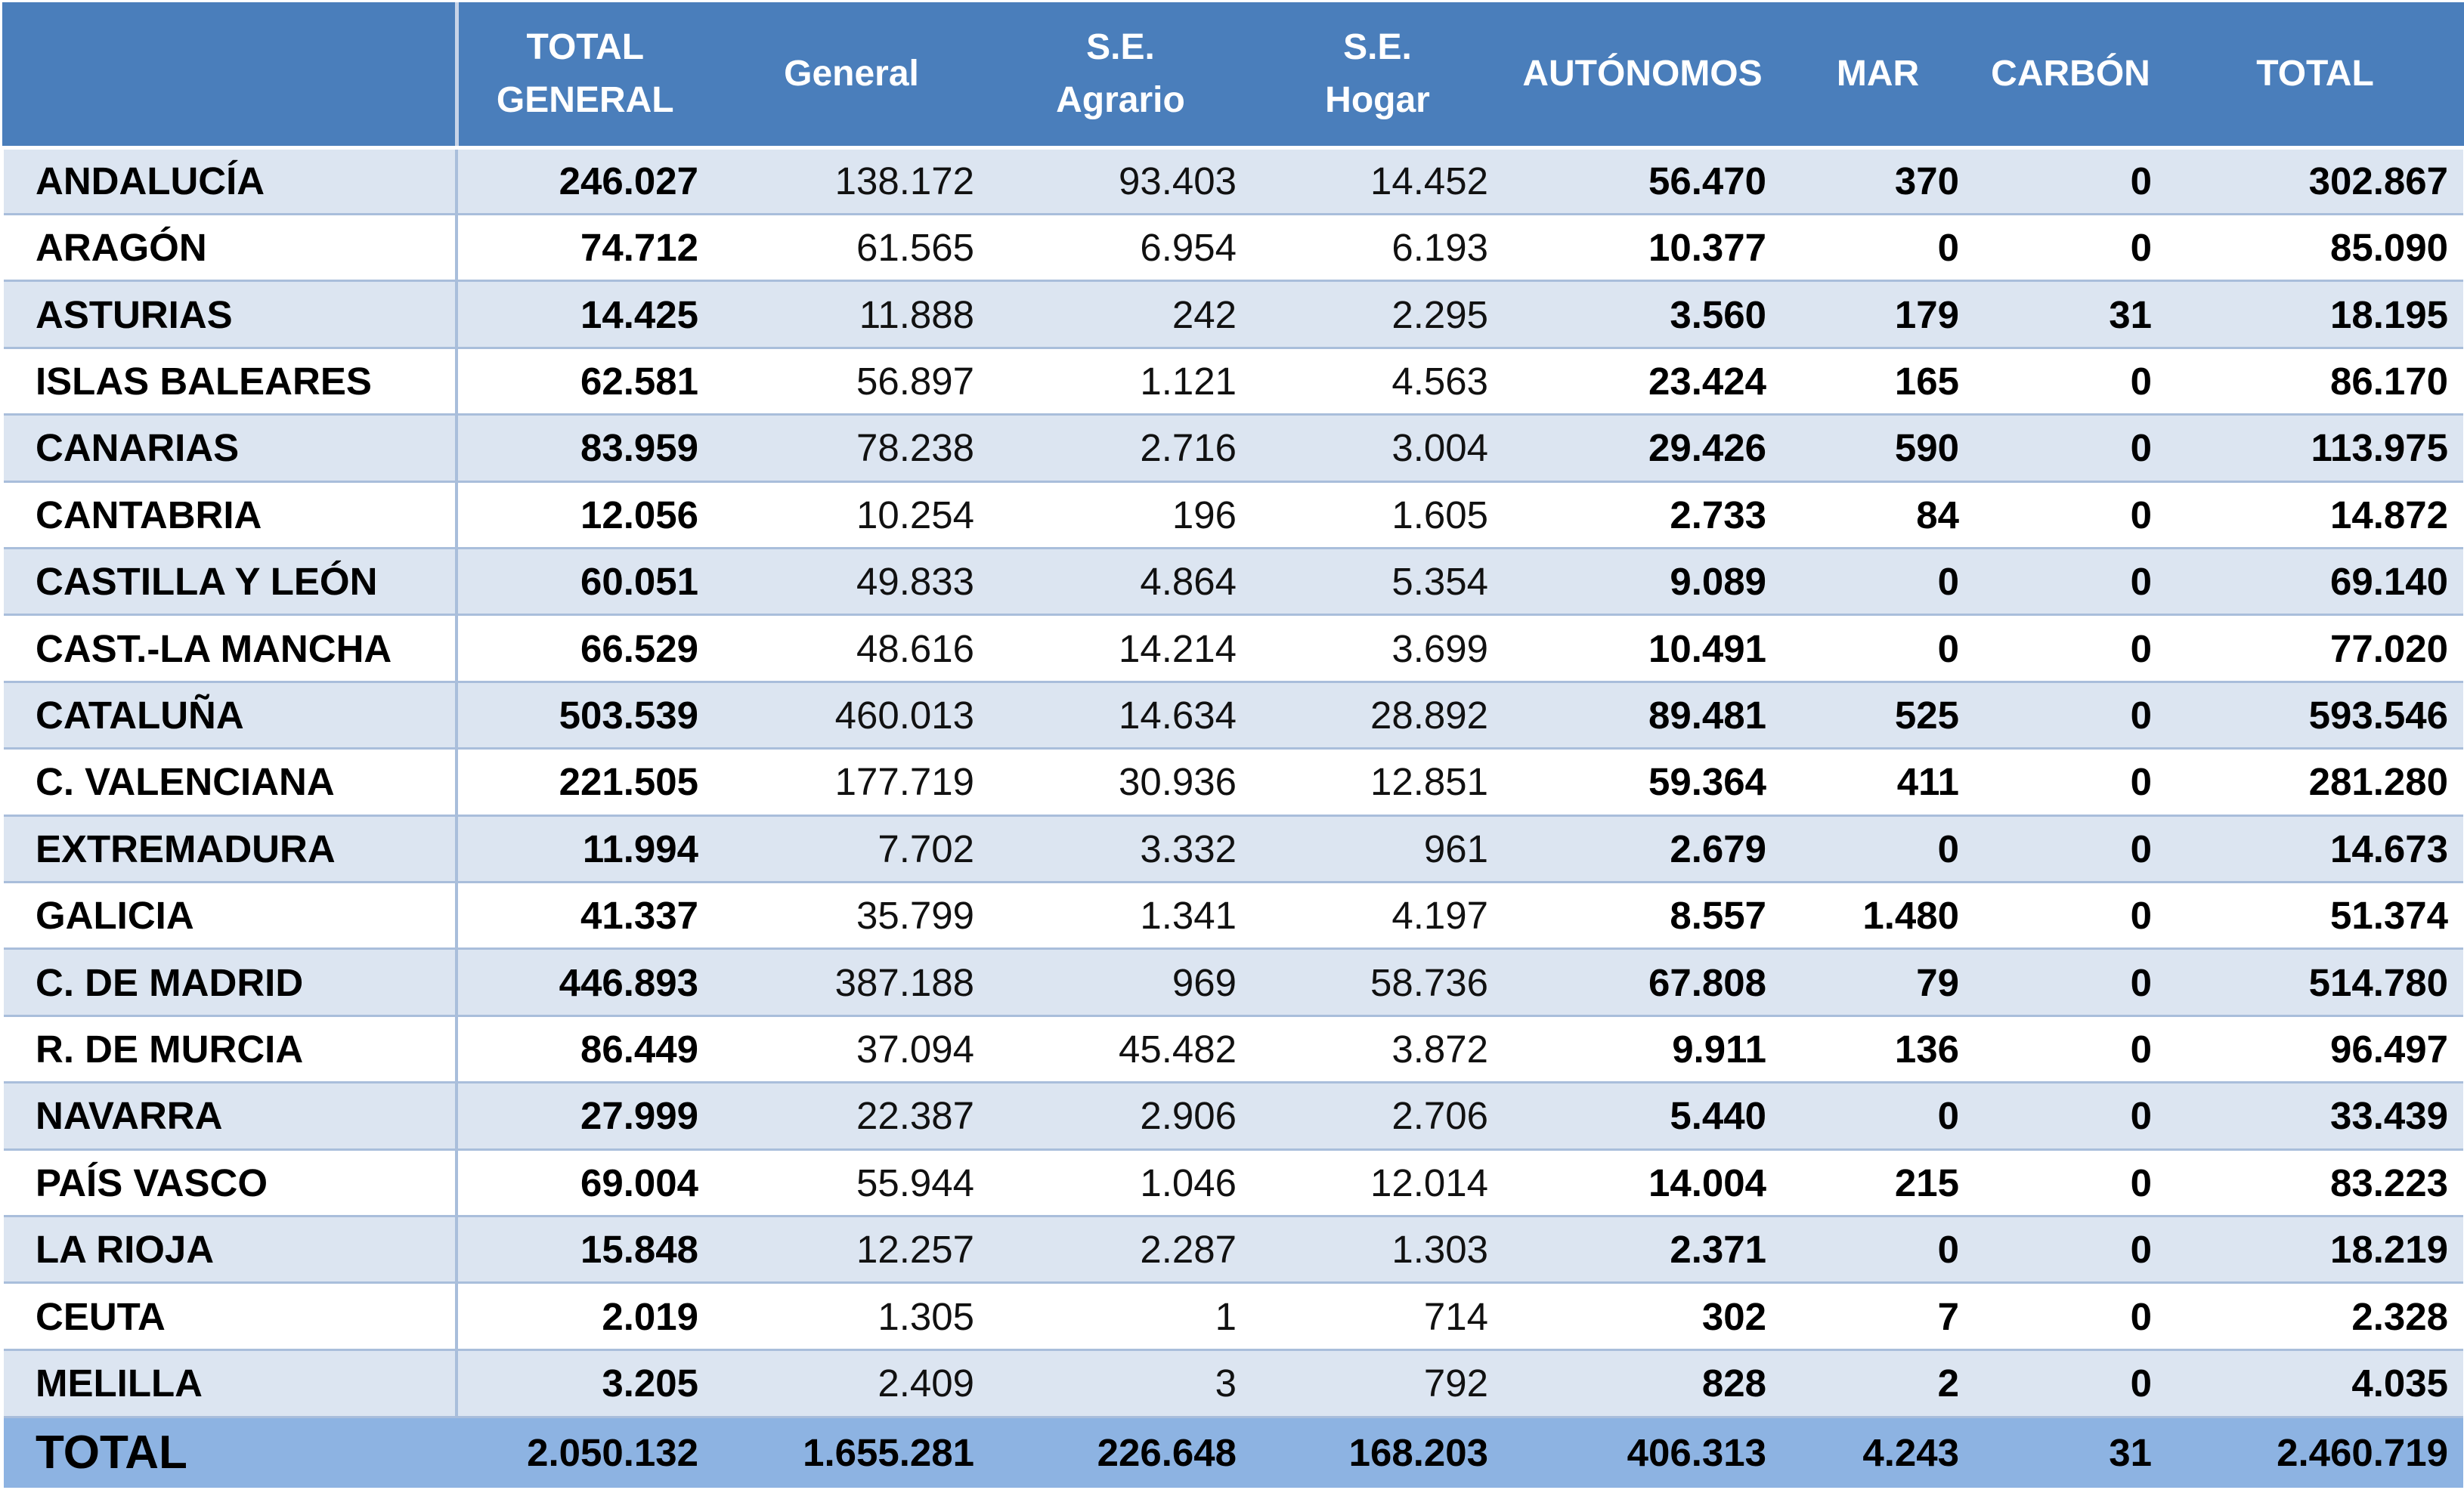 Image resolution: width=2464 pixels, height=1490 pixels. Describe the element at coordinates (2315, 716) in the screenshot. I see `cell-total: 593.546` at that location.